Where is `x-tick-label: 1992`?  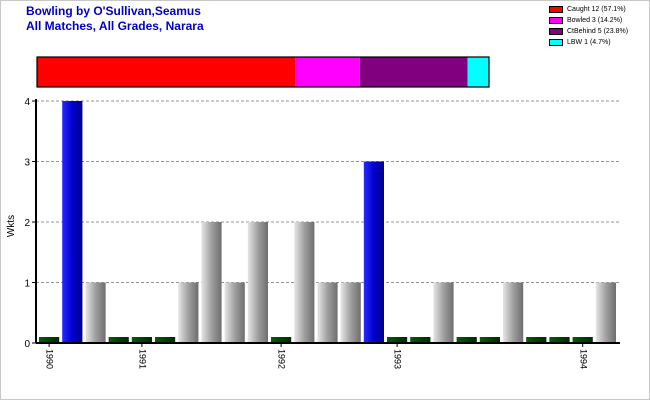
x-tick-label: 1992 is located at coordinates (282, 359).